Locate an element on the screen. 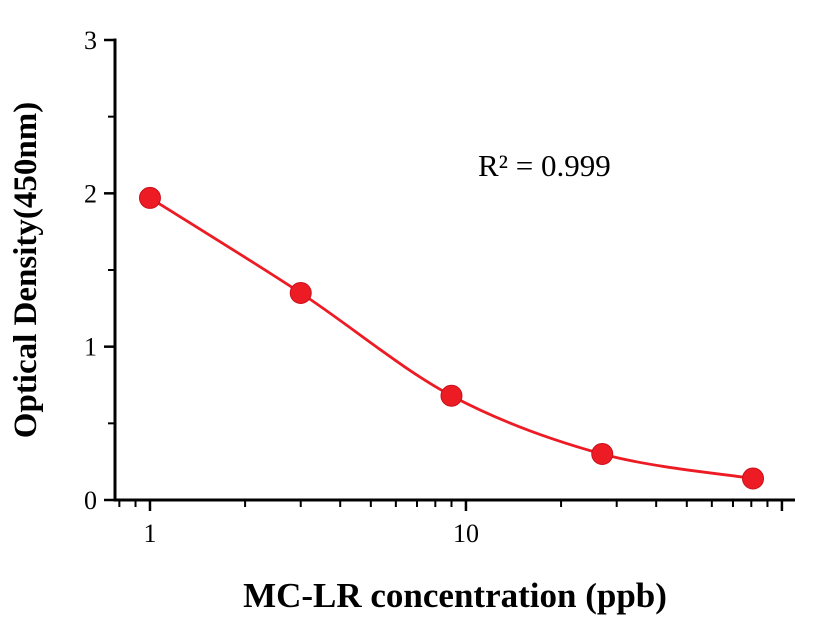 The height and width of the screenshot is (640, 816). y-tick-label: 2 is located at coordinates (90, 193).